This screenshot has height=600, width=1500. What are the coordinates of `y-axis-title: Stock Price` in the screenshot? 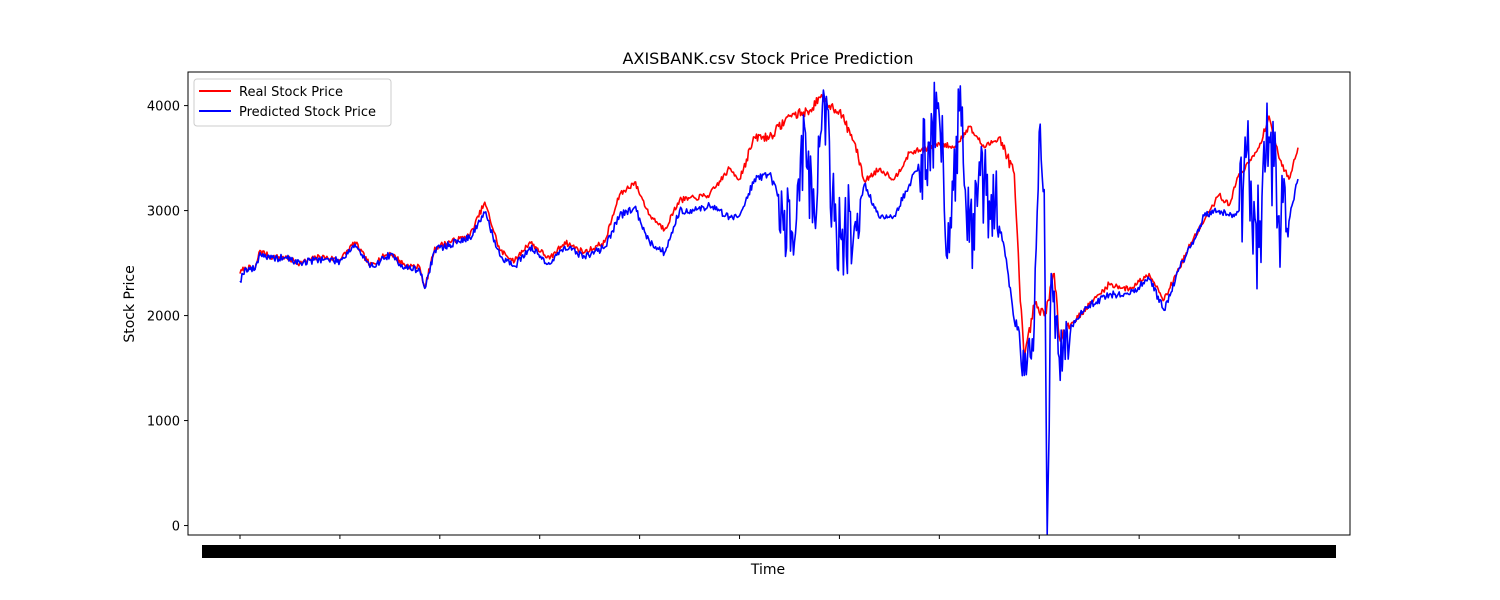 It's located at (130, 303).